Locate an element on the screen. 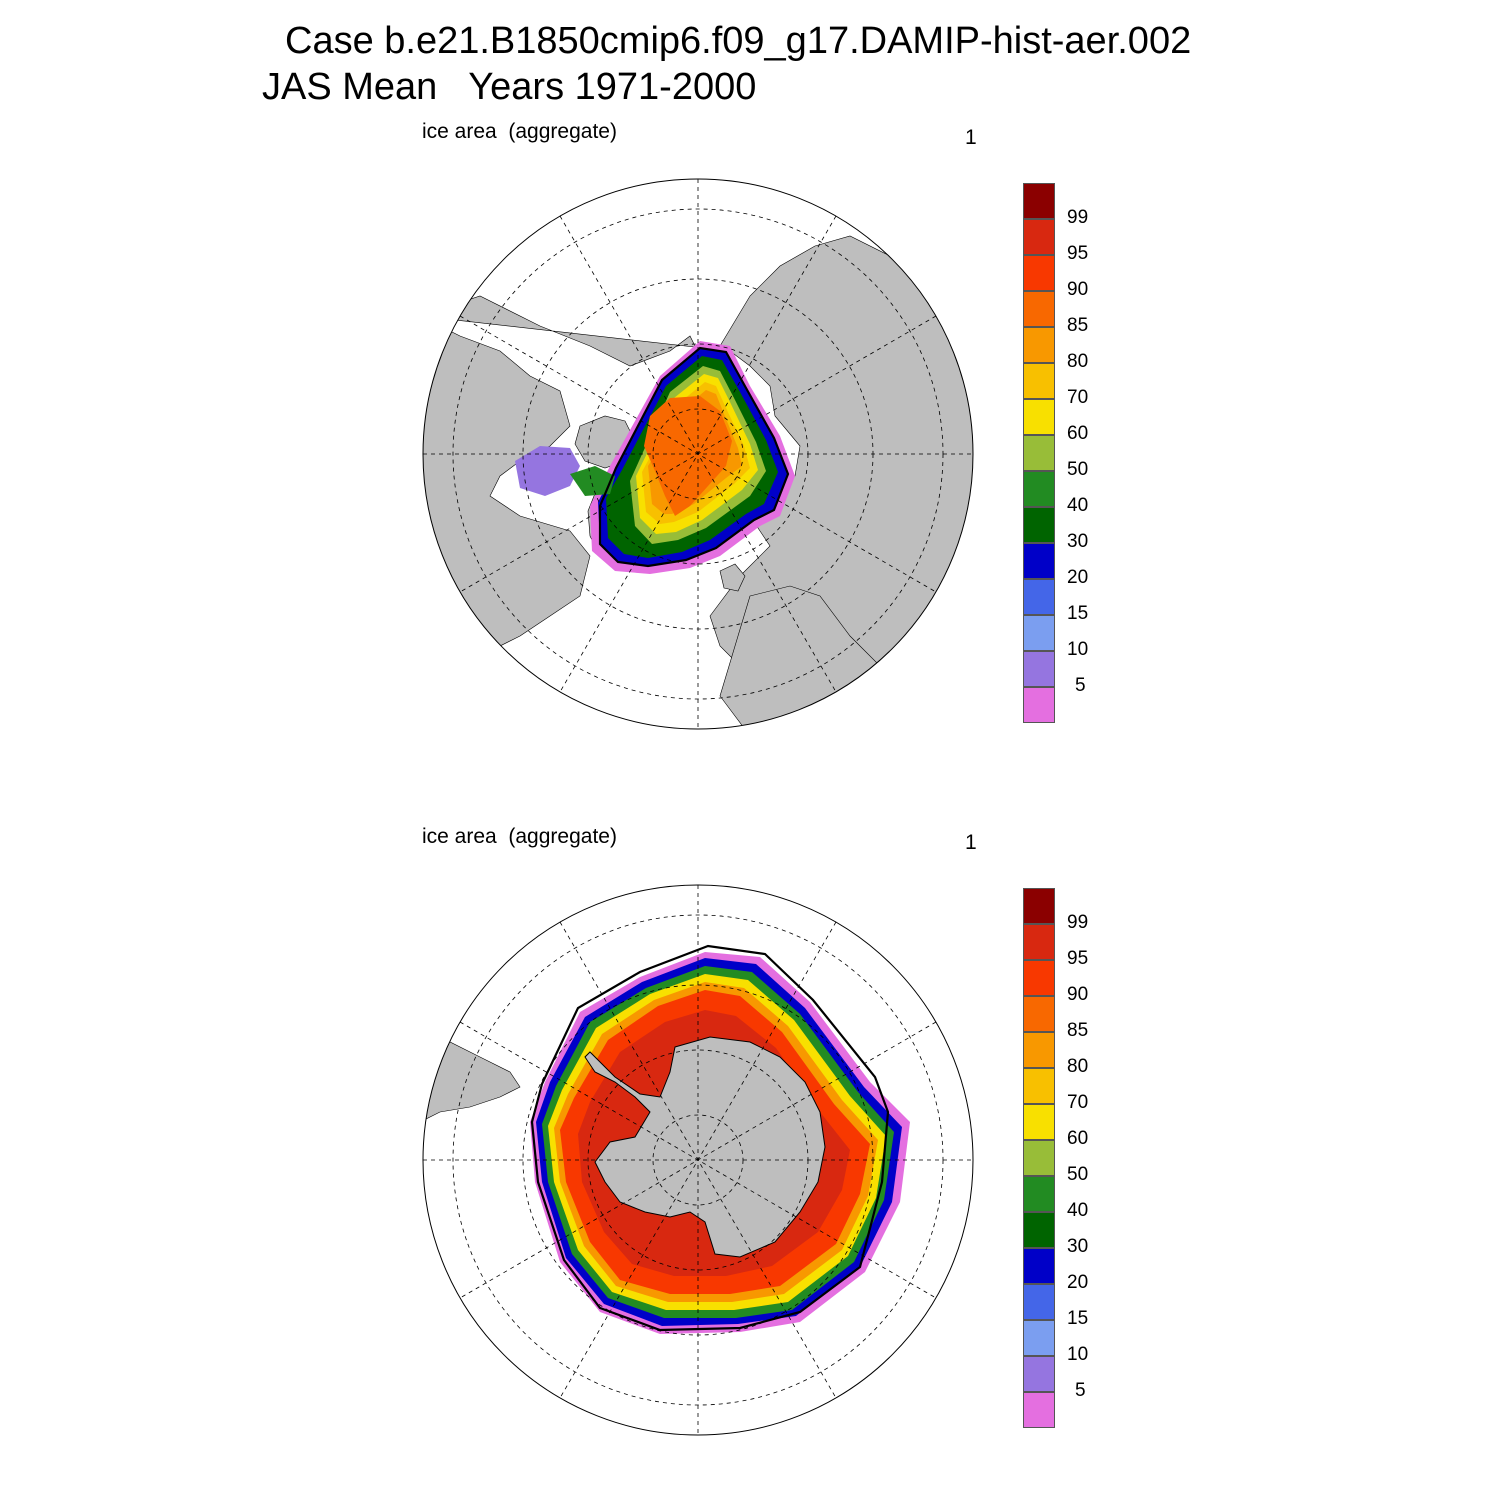  colorbar-south: 5 10 15 20 30 40 50 60 70 80 85 90 95 99 is located at coordinates (1063, 1160).